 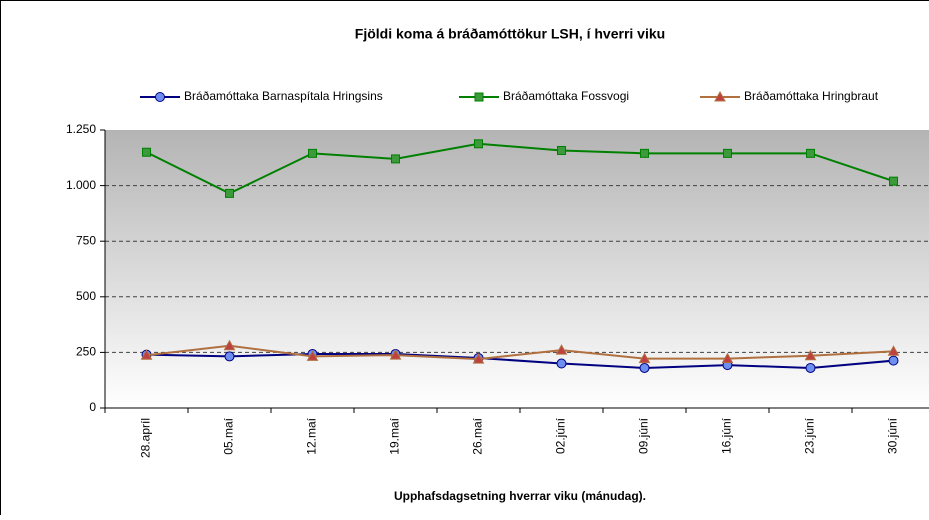 What do you see at coordinates (81, 129) in the screenshot?
I see `y-tick-label: 1.250` at bounding box center [81, 129].